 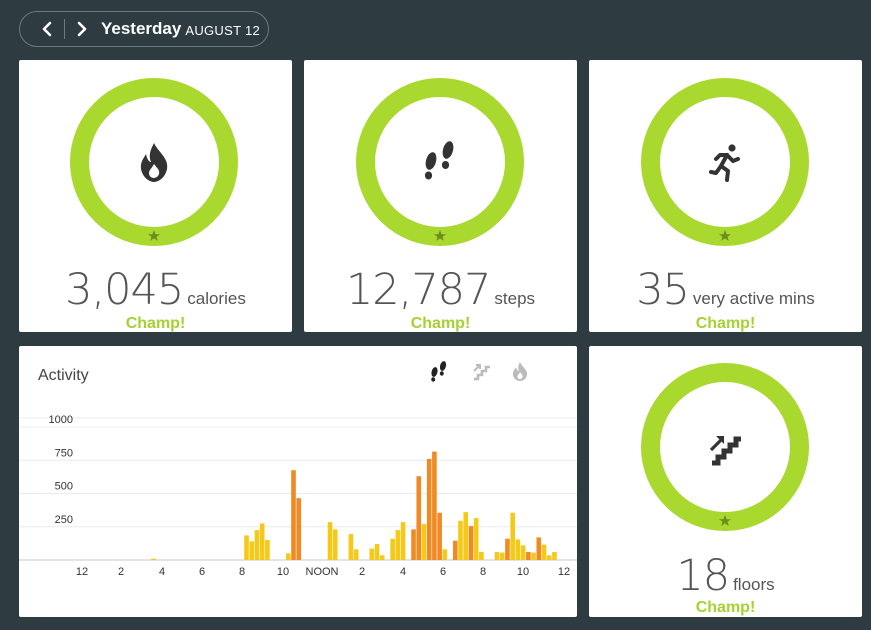 I want to click on active-minutes-goal-ring, so click(x=725, y=162).